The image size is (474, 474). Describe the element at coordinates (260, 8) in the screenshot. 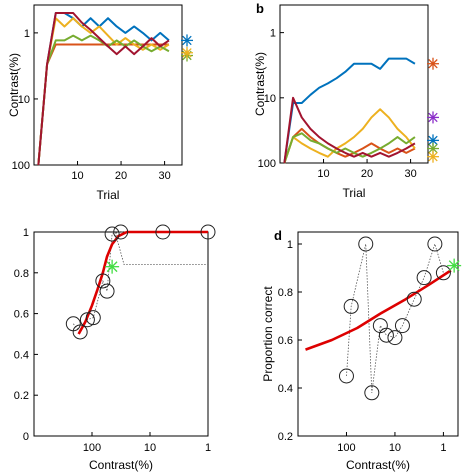

I see `panel-letter: b` at that location.